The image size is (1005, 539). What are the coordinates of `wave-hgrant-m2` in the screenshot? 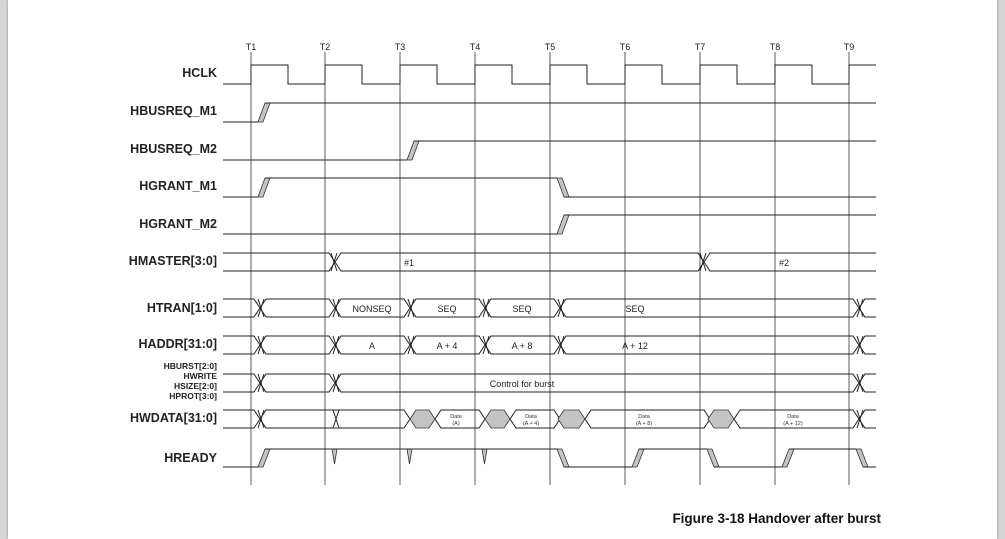 It's located at (549, 224).